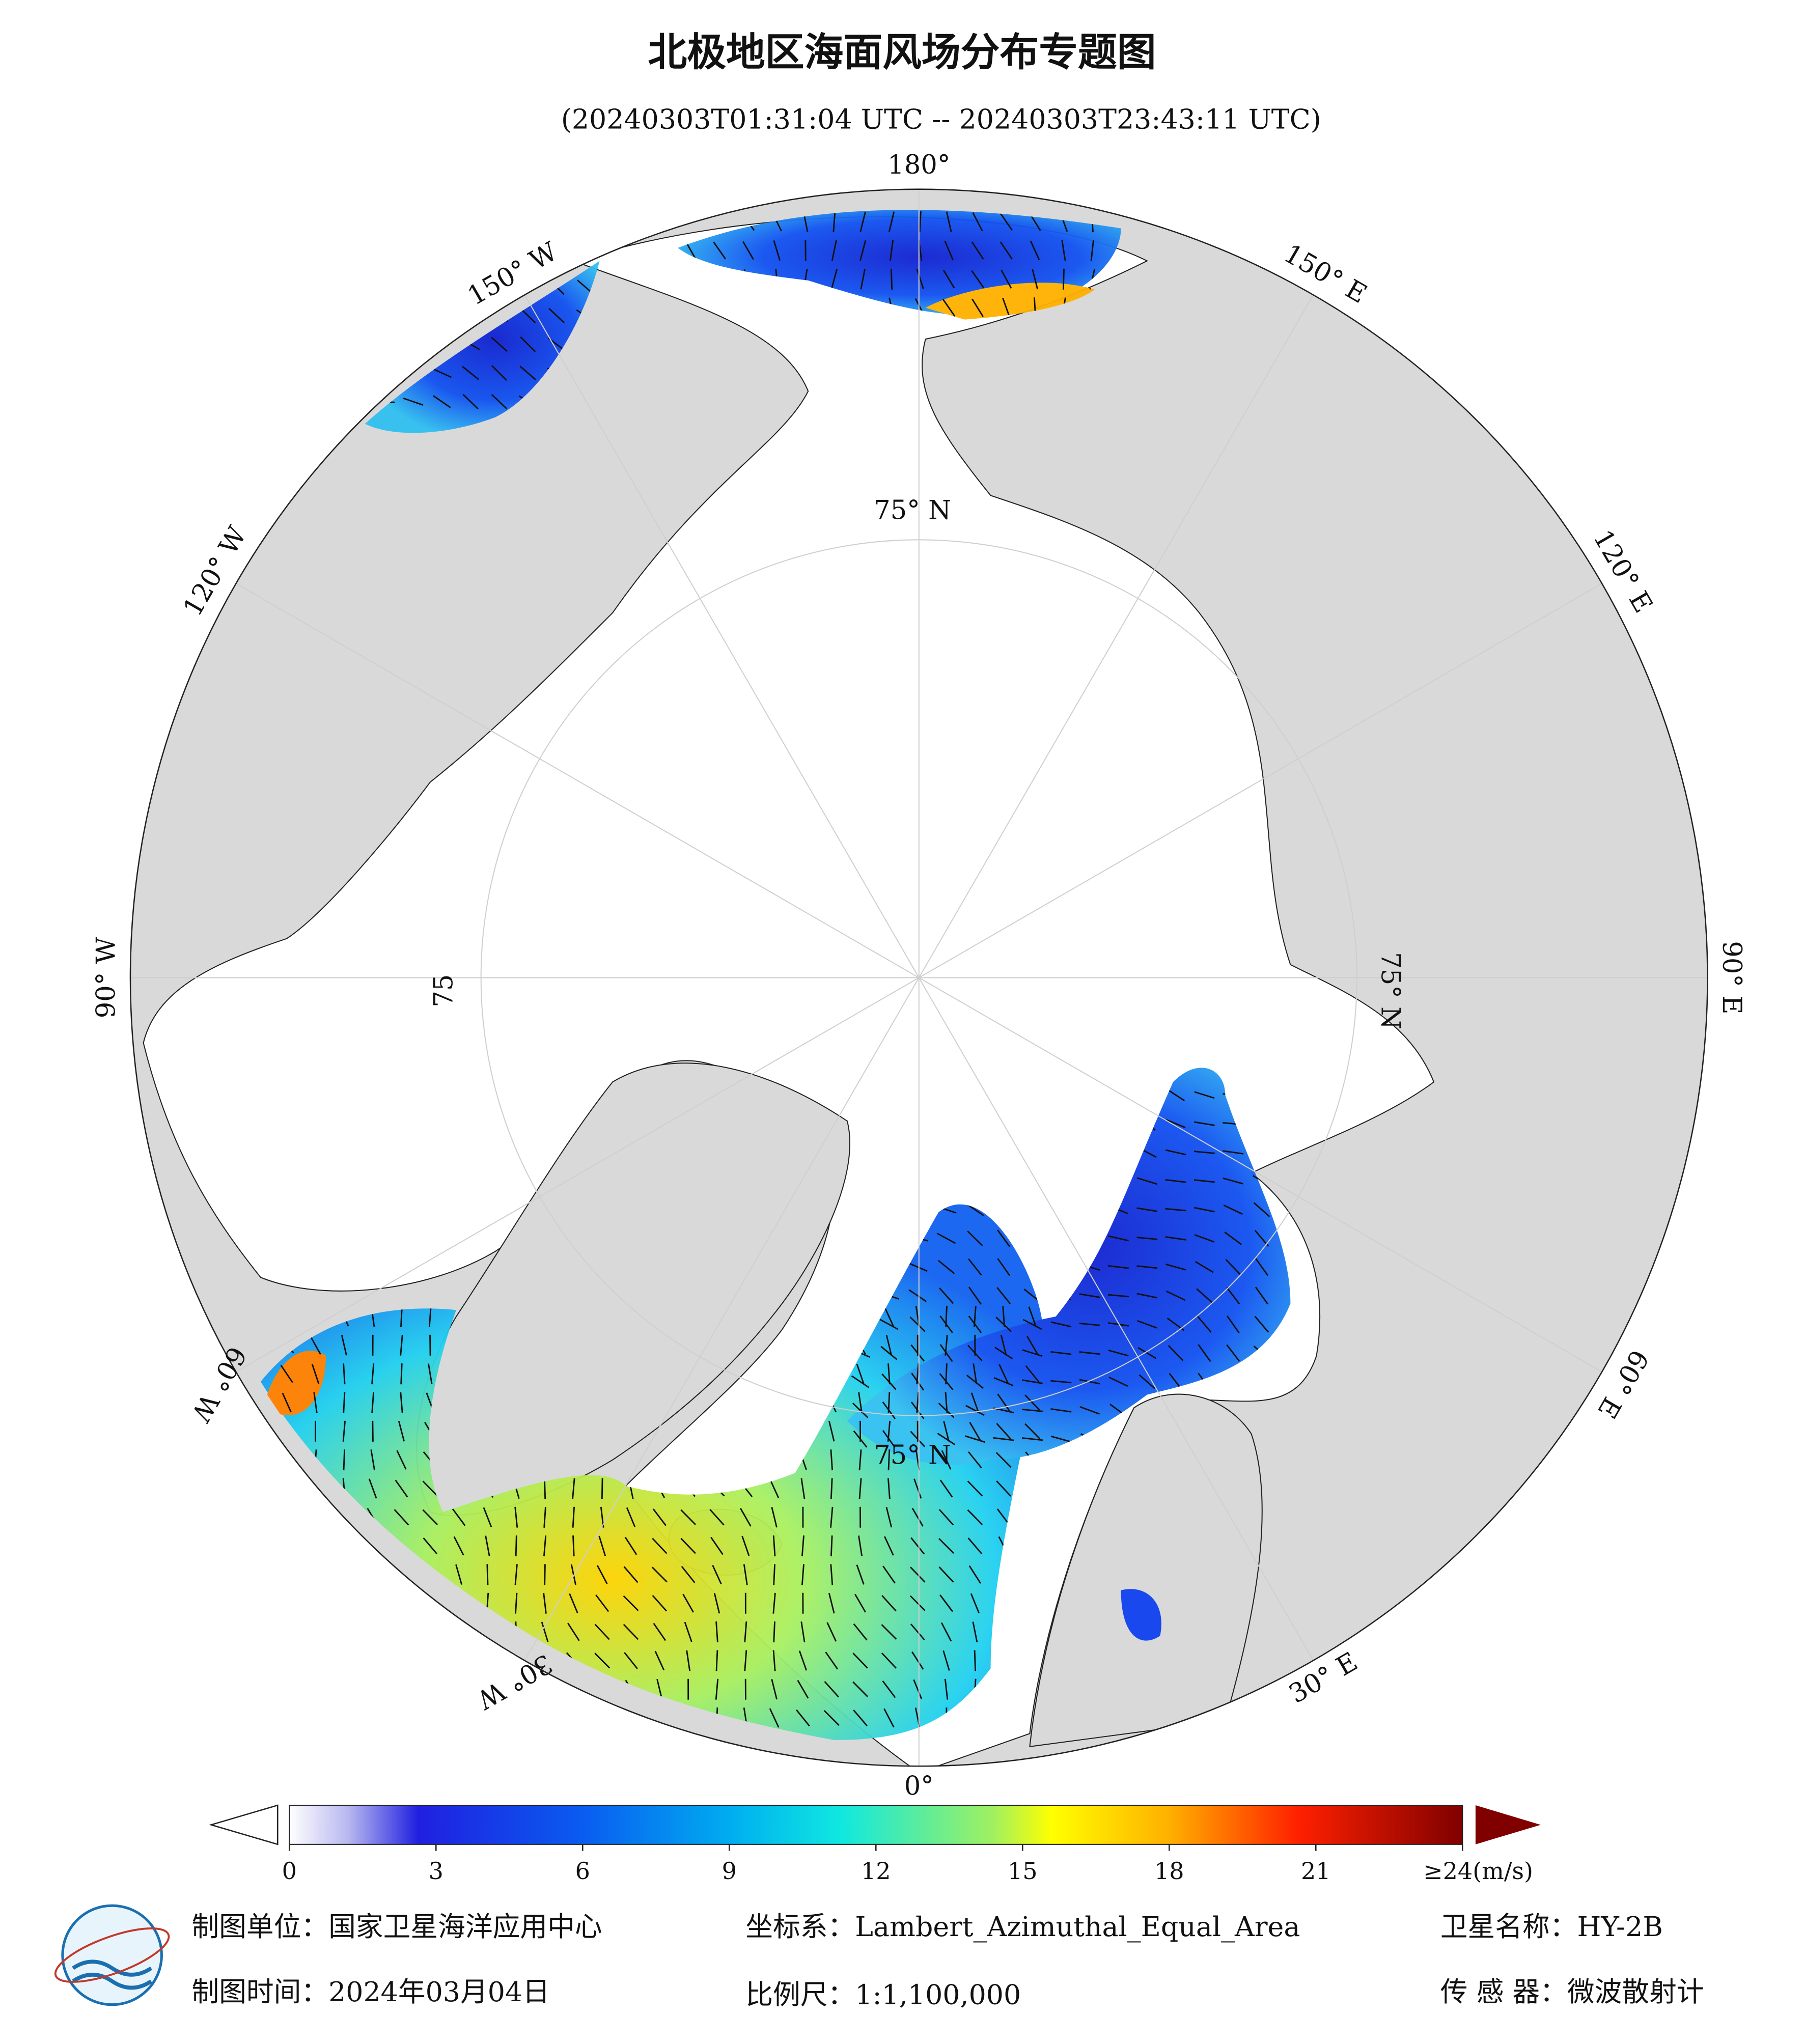 The width and height of the screenshot is (1804, 2044). Describe the element at coordinates (370, 1992) in the screenshot. I see `footer-date: 制图时间：2024年03月04日` at that location.